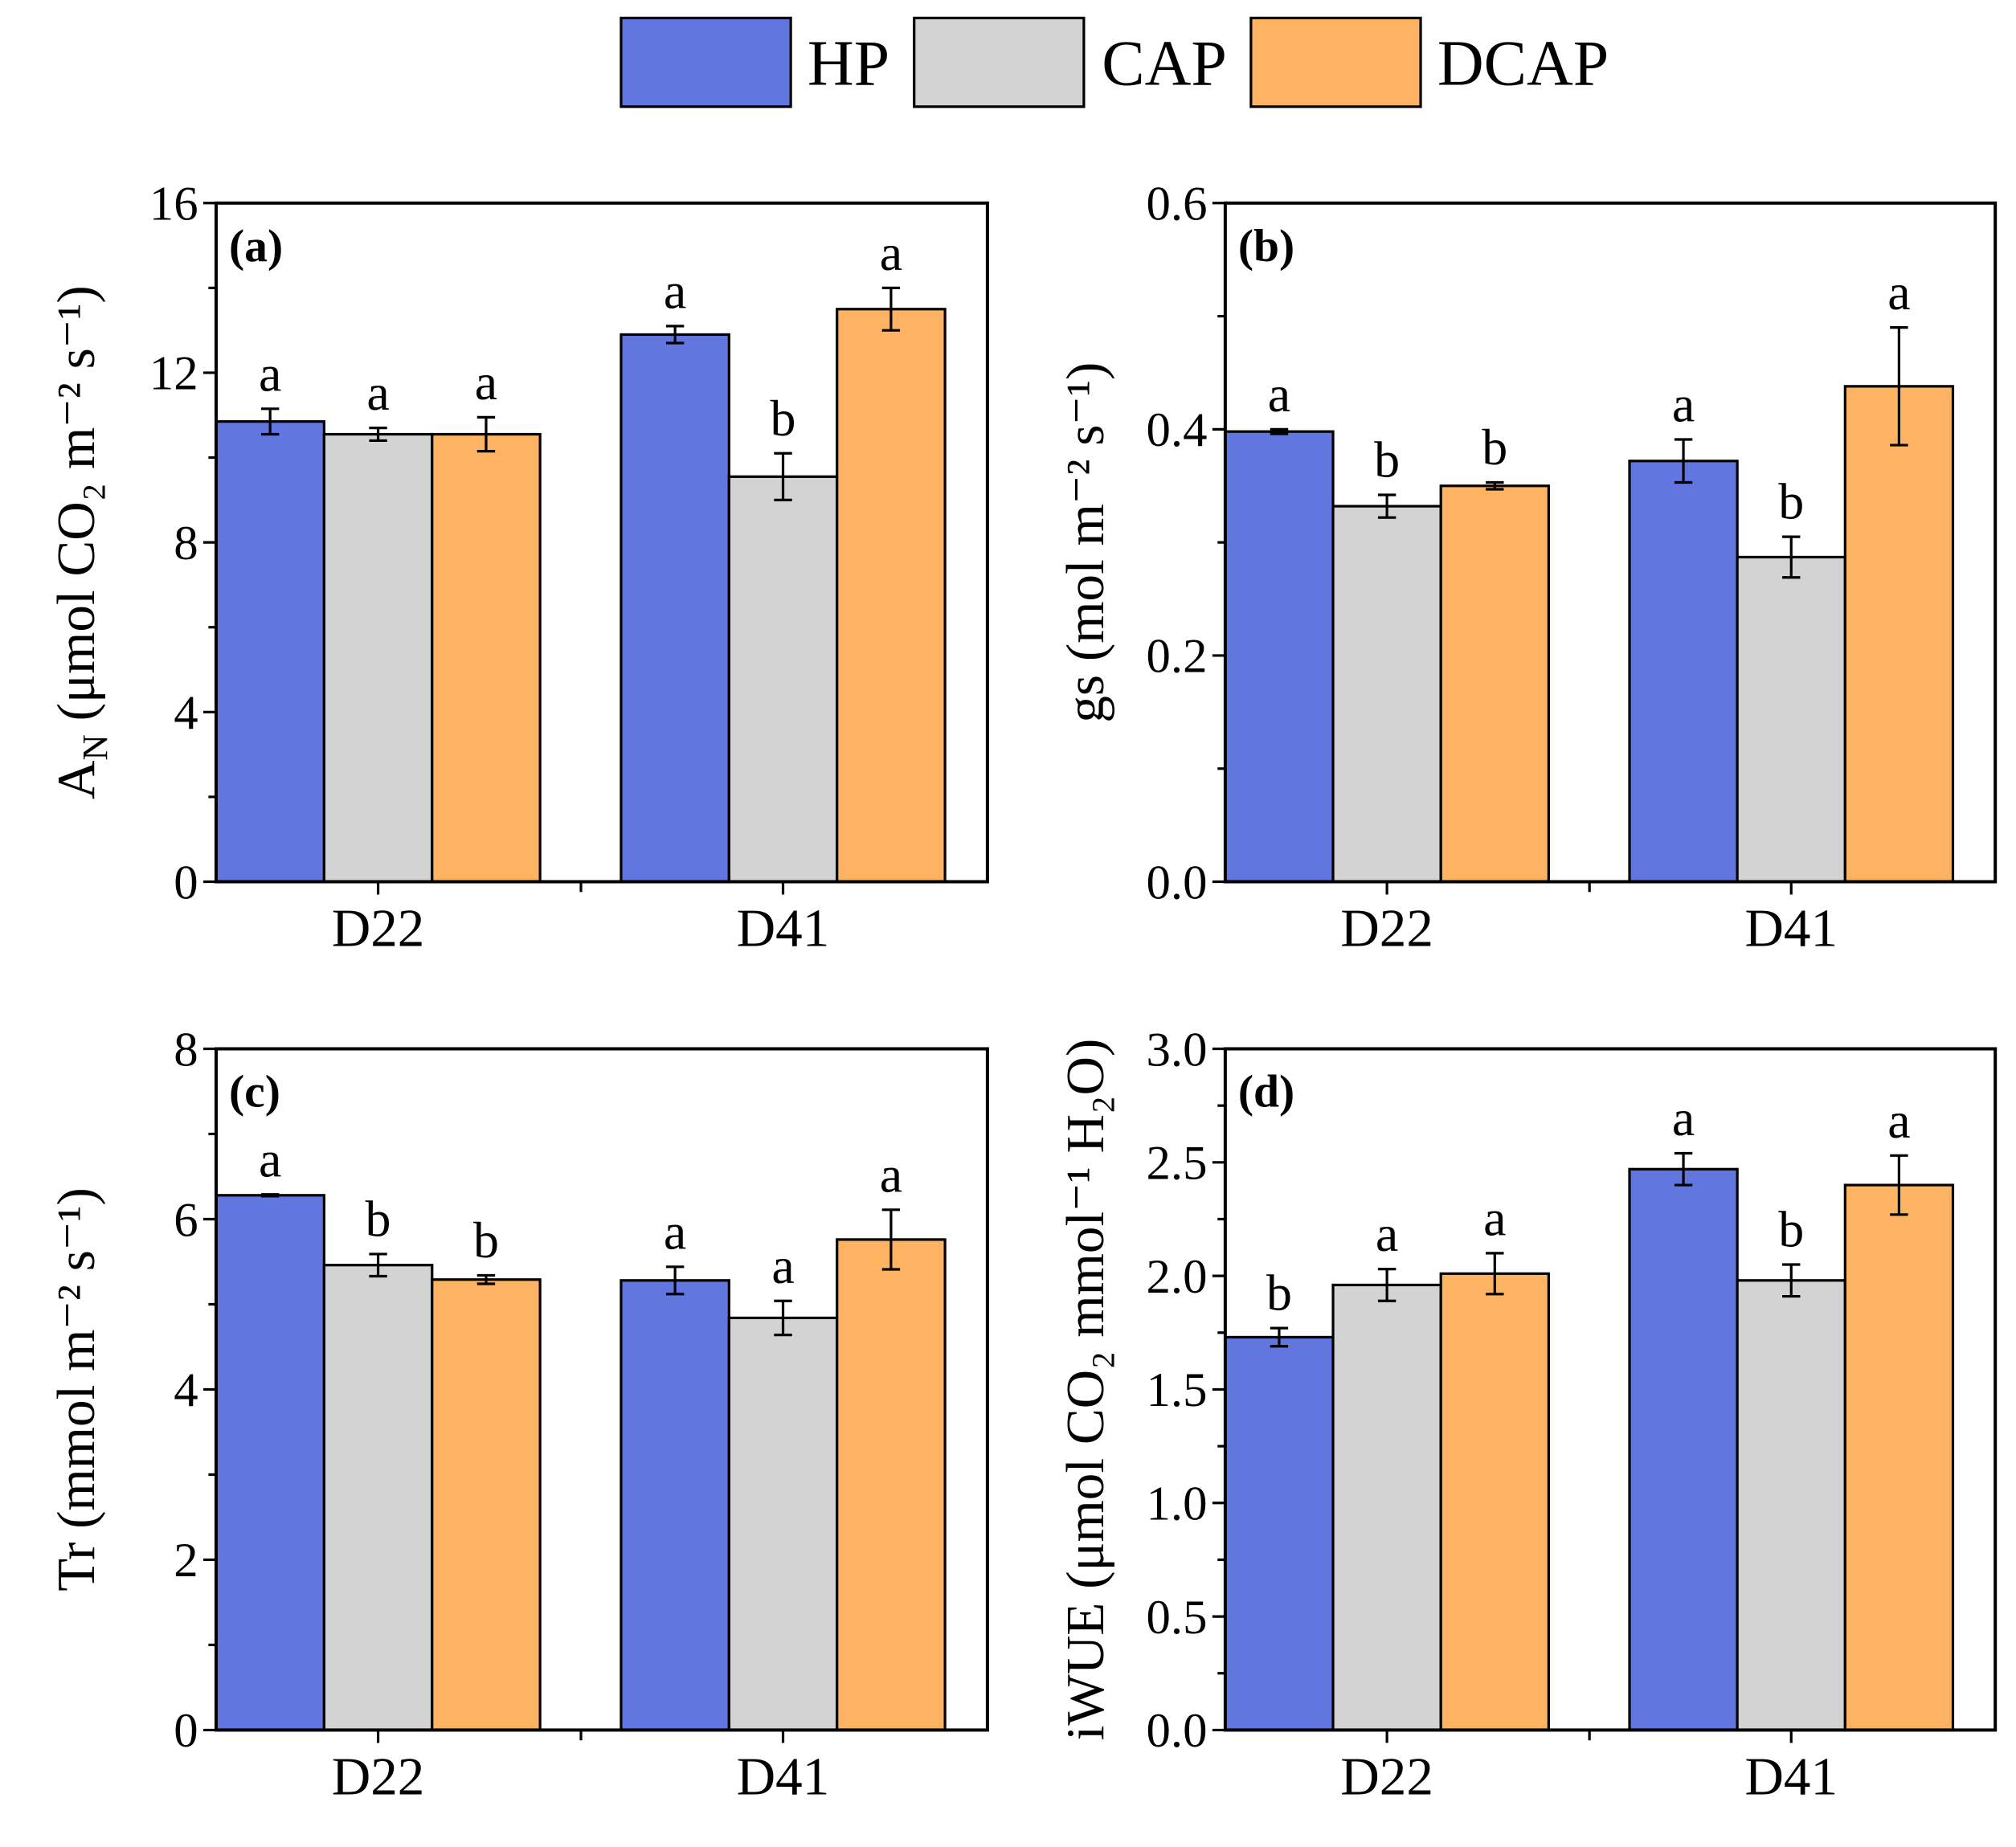 This screenshot has height=1847, width=2016. I want to click on y-tick-label: 6, so click(186, 1220).